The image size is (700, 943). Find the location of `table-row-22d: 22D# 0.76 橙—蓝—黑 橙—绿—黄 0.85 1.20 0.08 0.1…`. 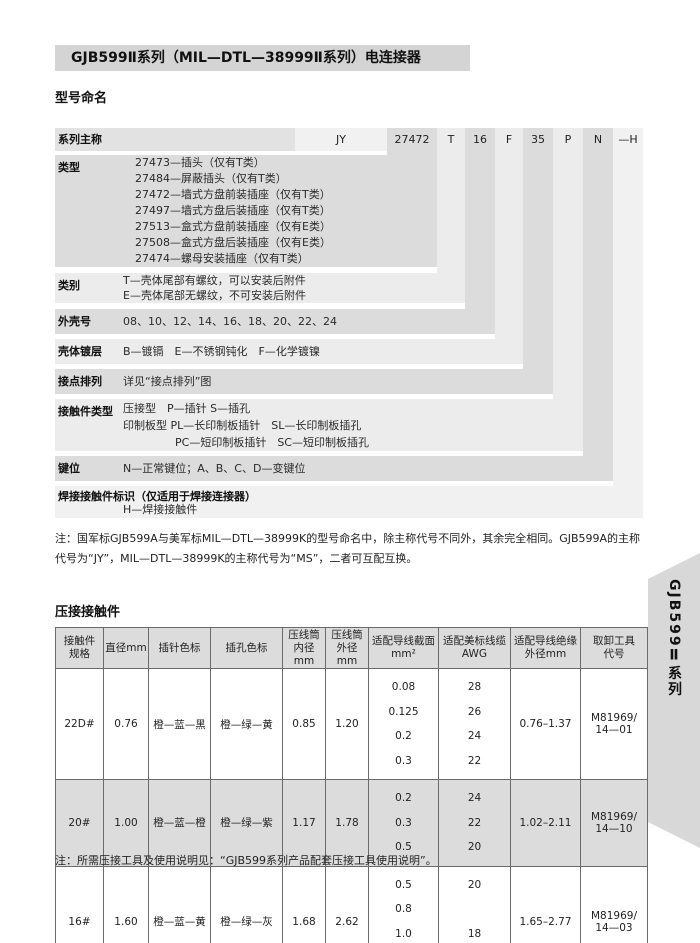

table-row-22d: 22D# 0.76 橙—蓝—黑 橙—绿—黄 0.85 1.20 0.08 0.1… is located at coordinates (351, 724).